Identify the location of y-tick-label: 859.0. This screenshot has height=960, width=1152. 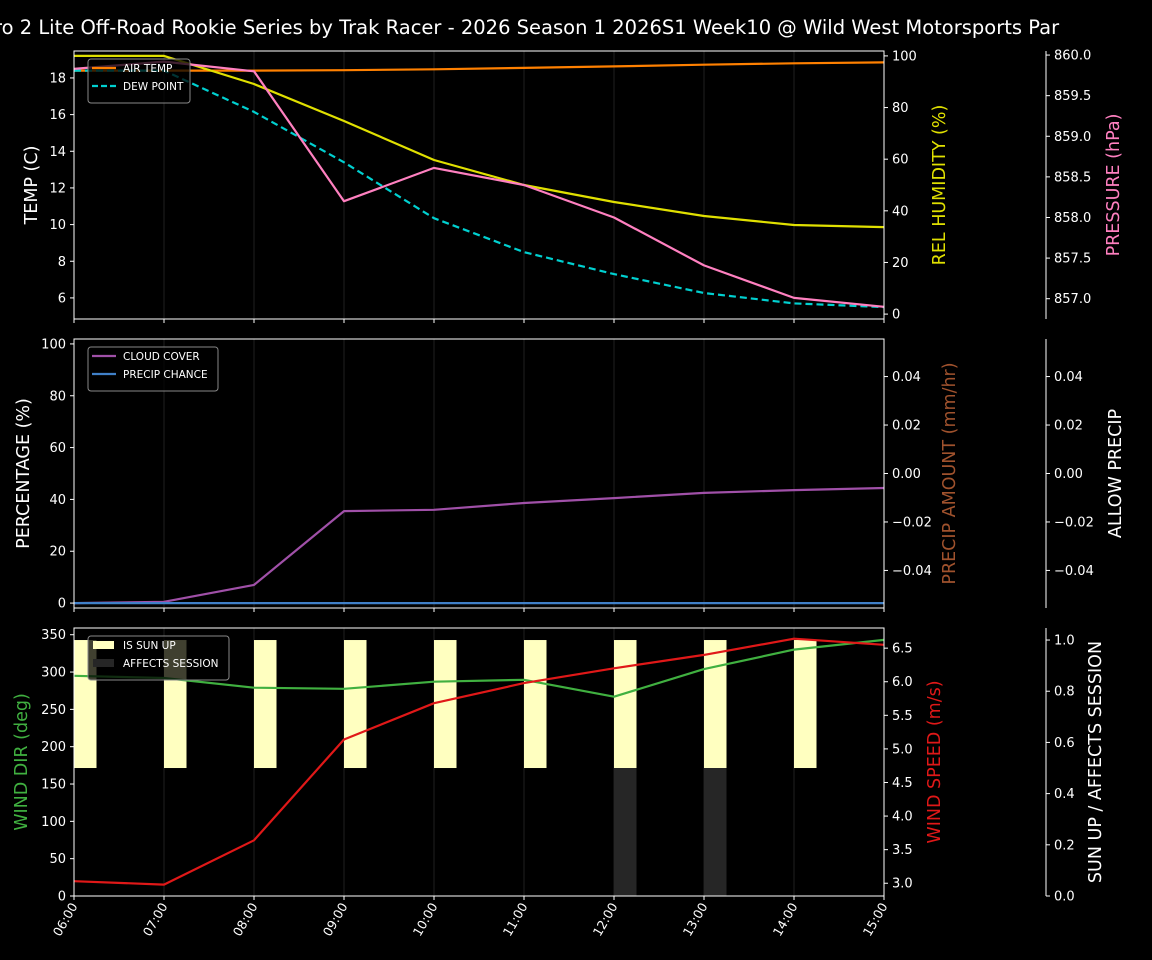
(1072, 137).